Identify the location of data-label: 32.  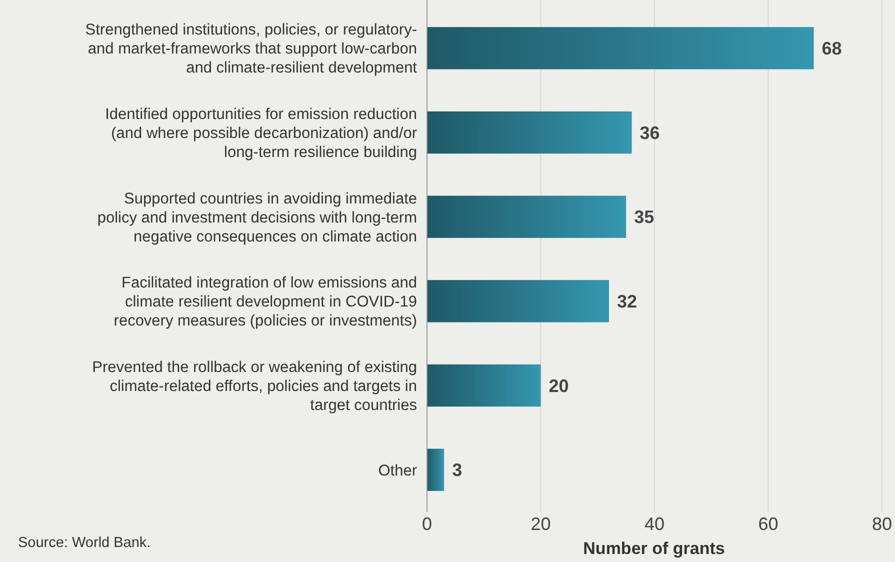
(627, 301).